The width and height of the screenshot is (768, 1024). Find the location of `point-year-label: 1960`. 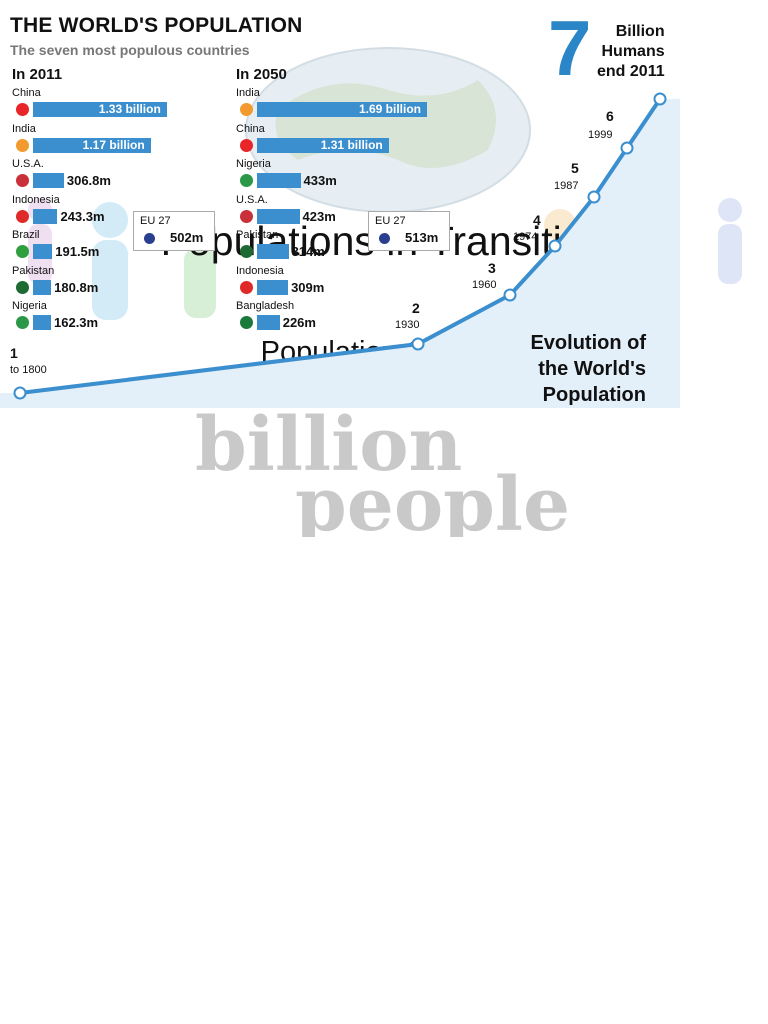

point-year-label: 1960 is located at coordinates (484, 285).